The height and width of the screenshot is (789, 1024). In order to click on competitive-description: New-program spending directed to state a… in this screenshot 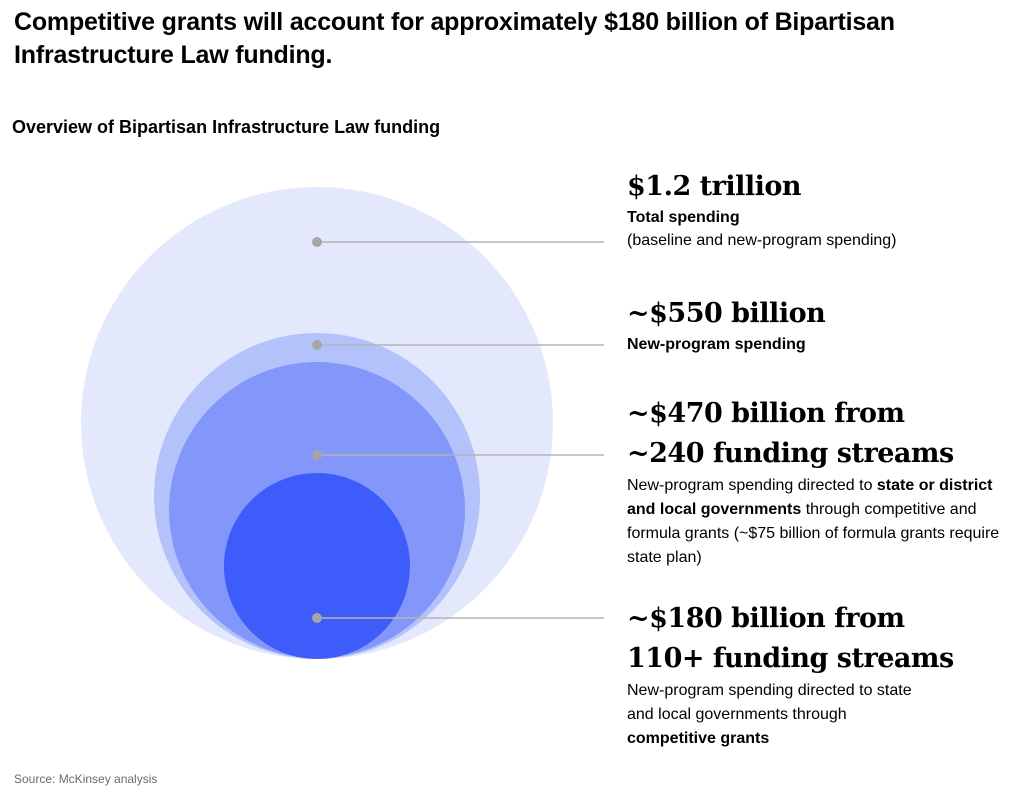, I will do `click(777, 715)`.